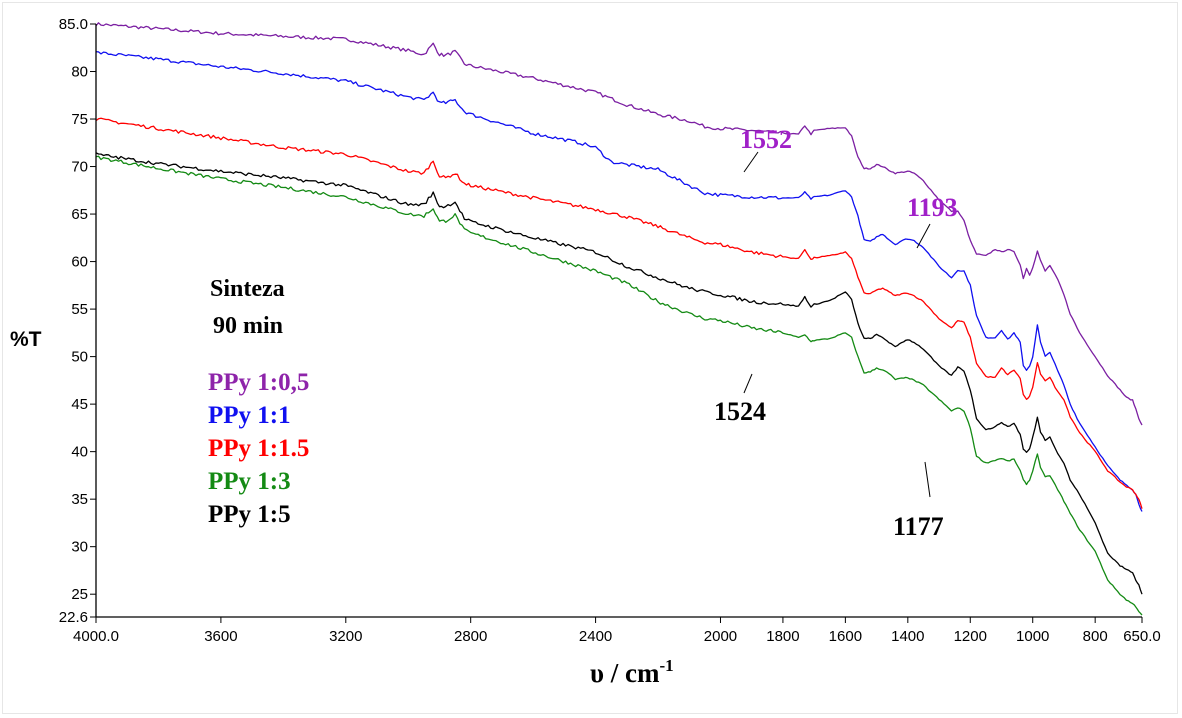  What do you see at coordinates (907, 636) in the screenshot?
I see `x-tick-label: 1400` at bounding box center [907, 636].